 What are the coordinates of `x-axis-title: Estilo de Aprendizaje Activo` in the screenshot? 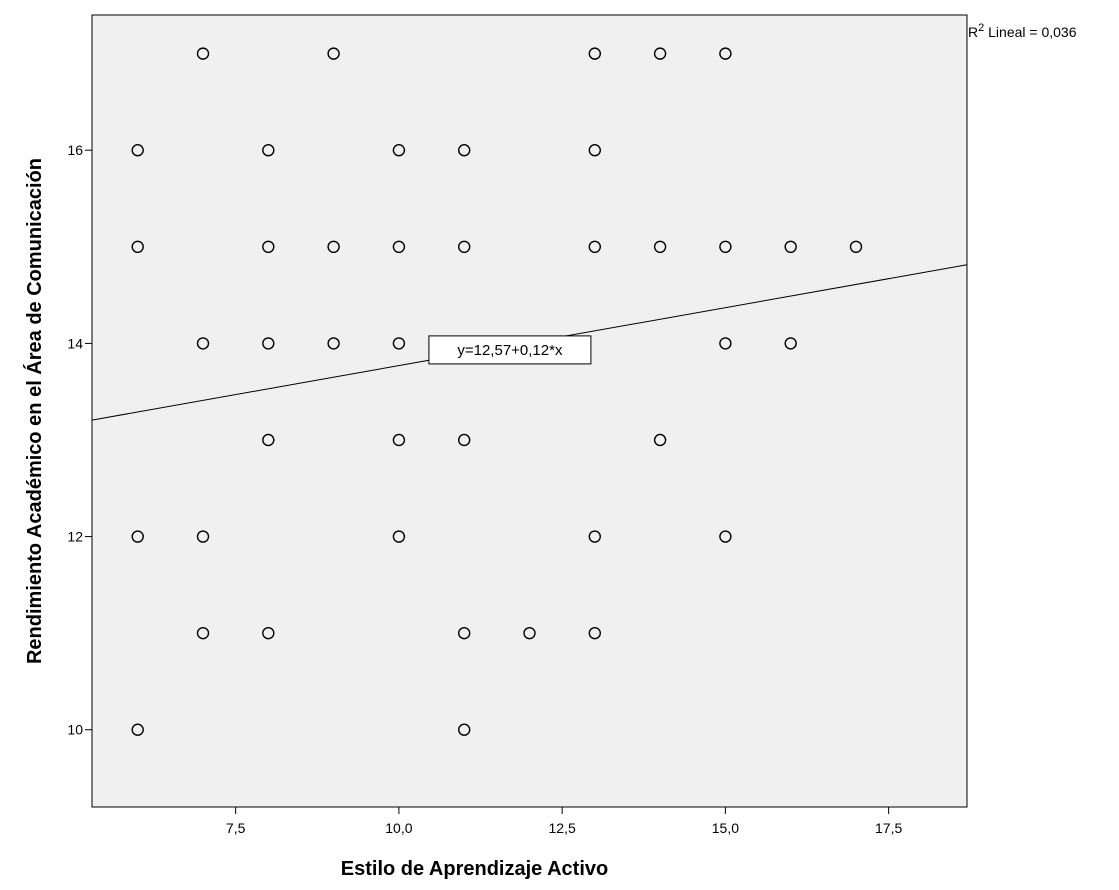 It's located at (474, 869).